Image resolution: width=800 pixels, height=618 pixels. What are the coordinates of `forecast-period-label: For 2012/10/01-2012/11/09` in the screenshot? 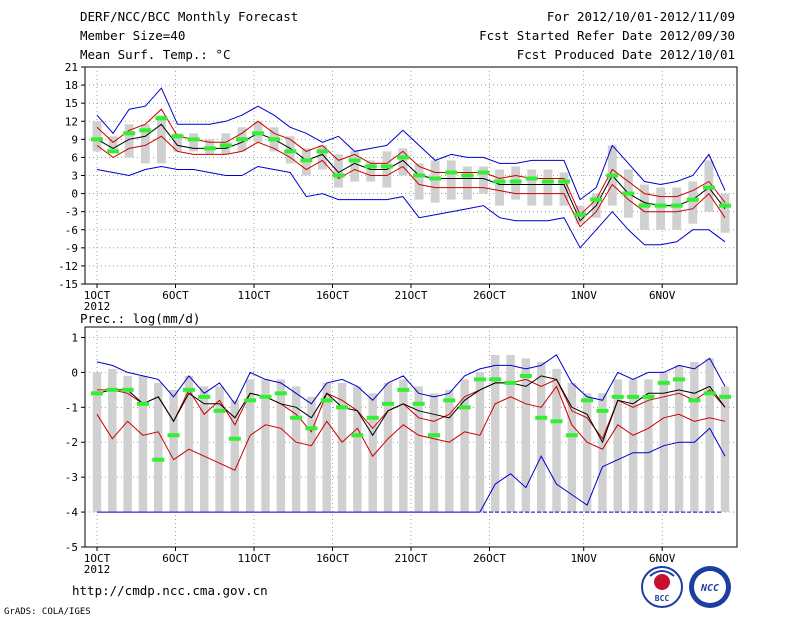 It's located at (641, 16).